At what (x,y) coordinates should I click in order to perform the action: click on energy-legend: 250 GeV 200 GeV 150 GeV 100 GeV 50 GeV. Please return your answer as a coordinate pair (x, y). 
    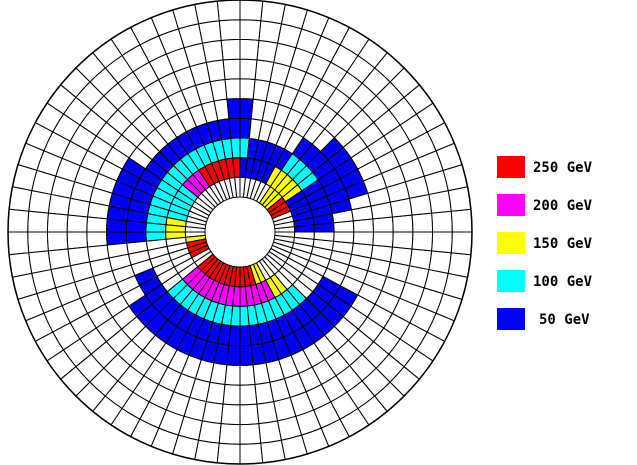
    Looking at the image, I should click on (545, 243).